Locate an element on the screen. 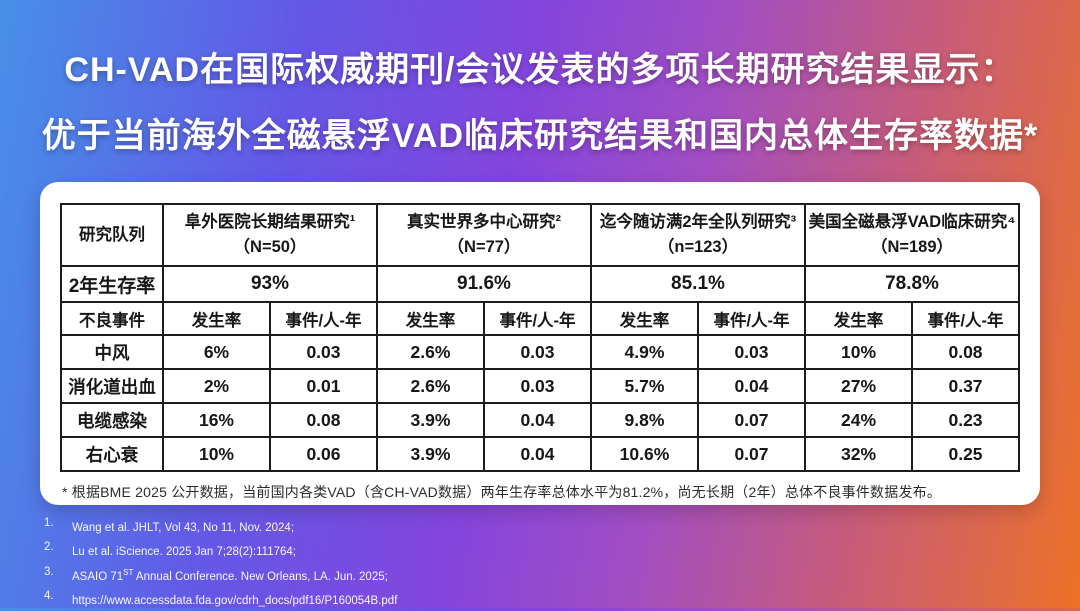 The height and width of the screenshot is (611, 1080). row-label-stroke: 中风 is located at coordinates (111, 352).